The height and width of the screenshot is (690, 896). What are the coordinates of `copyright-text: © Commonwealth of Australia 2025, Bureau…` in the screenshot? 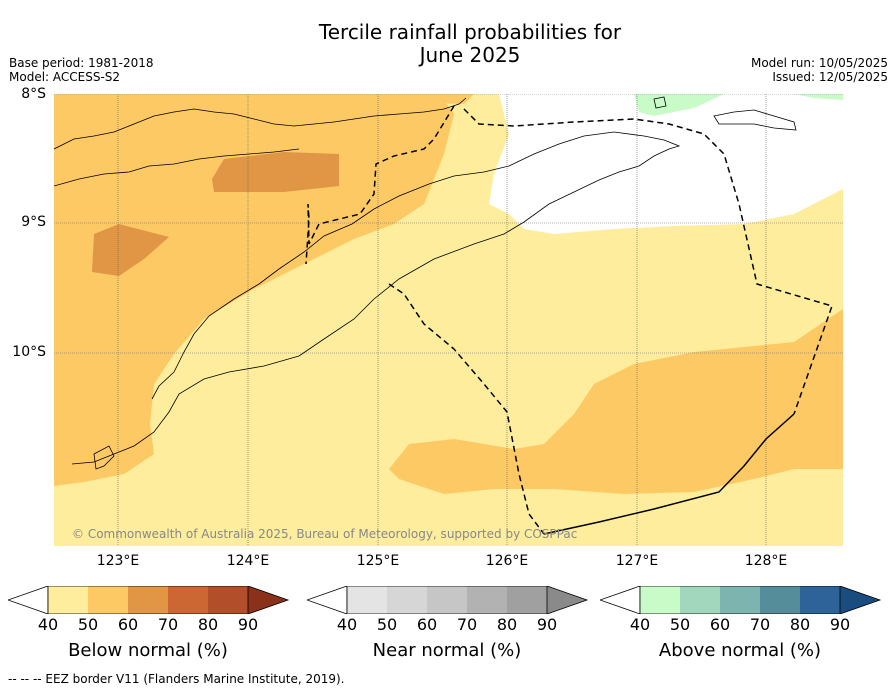 It's located at (324, 534).